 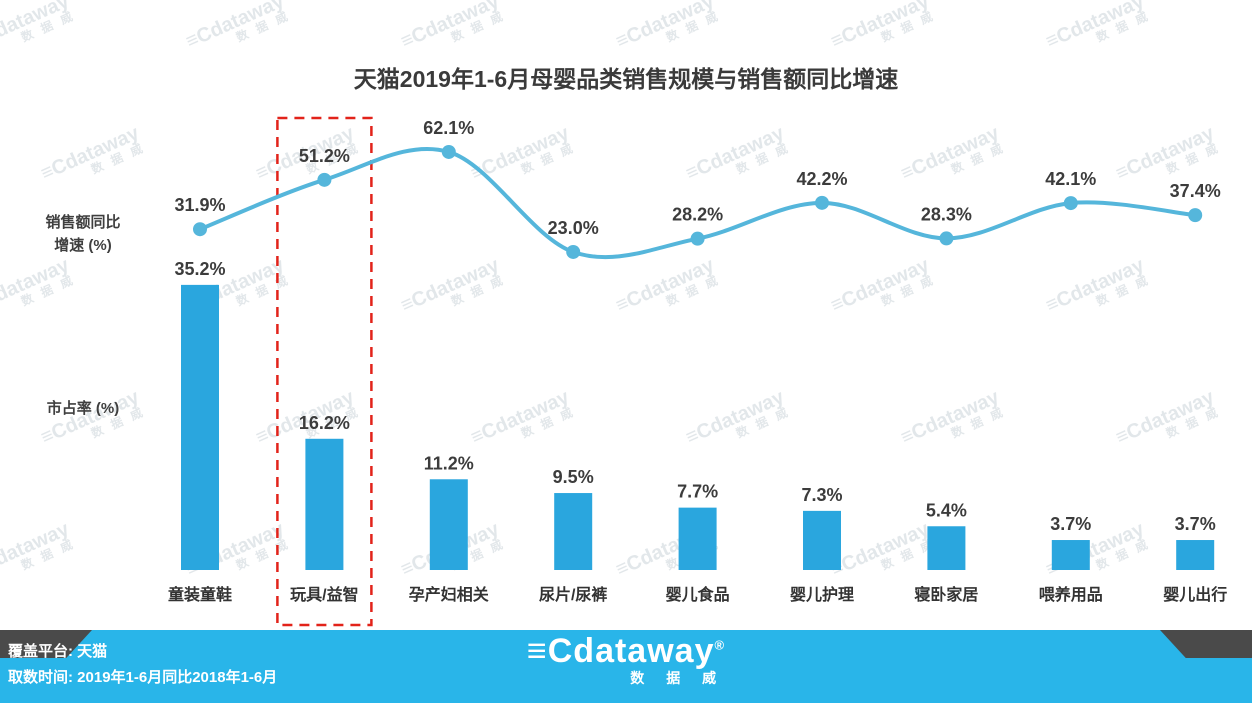 I want to click on line-value-label: 23.0%, so click(x=573, y=228).